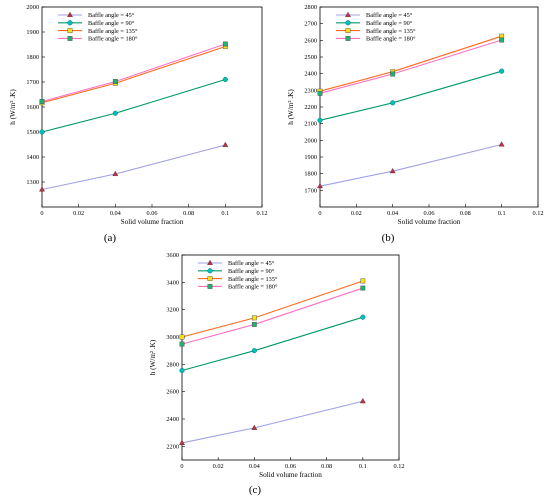  What do you see at coordinates (388, 238) in the screenshot?
I see `caption-b: (b)` at bounding box center [388, 238].